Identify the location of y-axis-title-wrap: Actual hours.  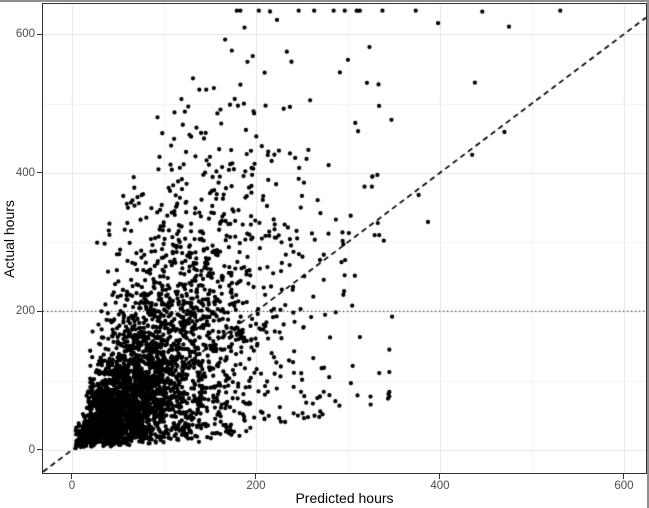
(9, 238).